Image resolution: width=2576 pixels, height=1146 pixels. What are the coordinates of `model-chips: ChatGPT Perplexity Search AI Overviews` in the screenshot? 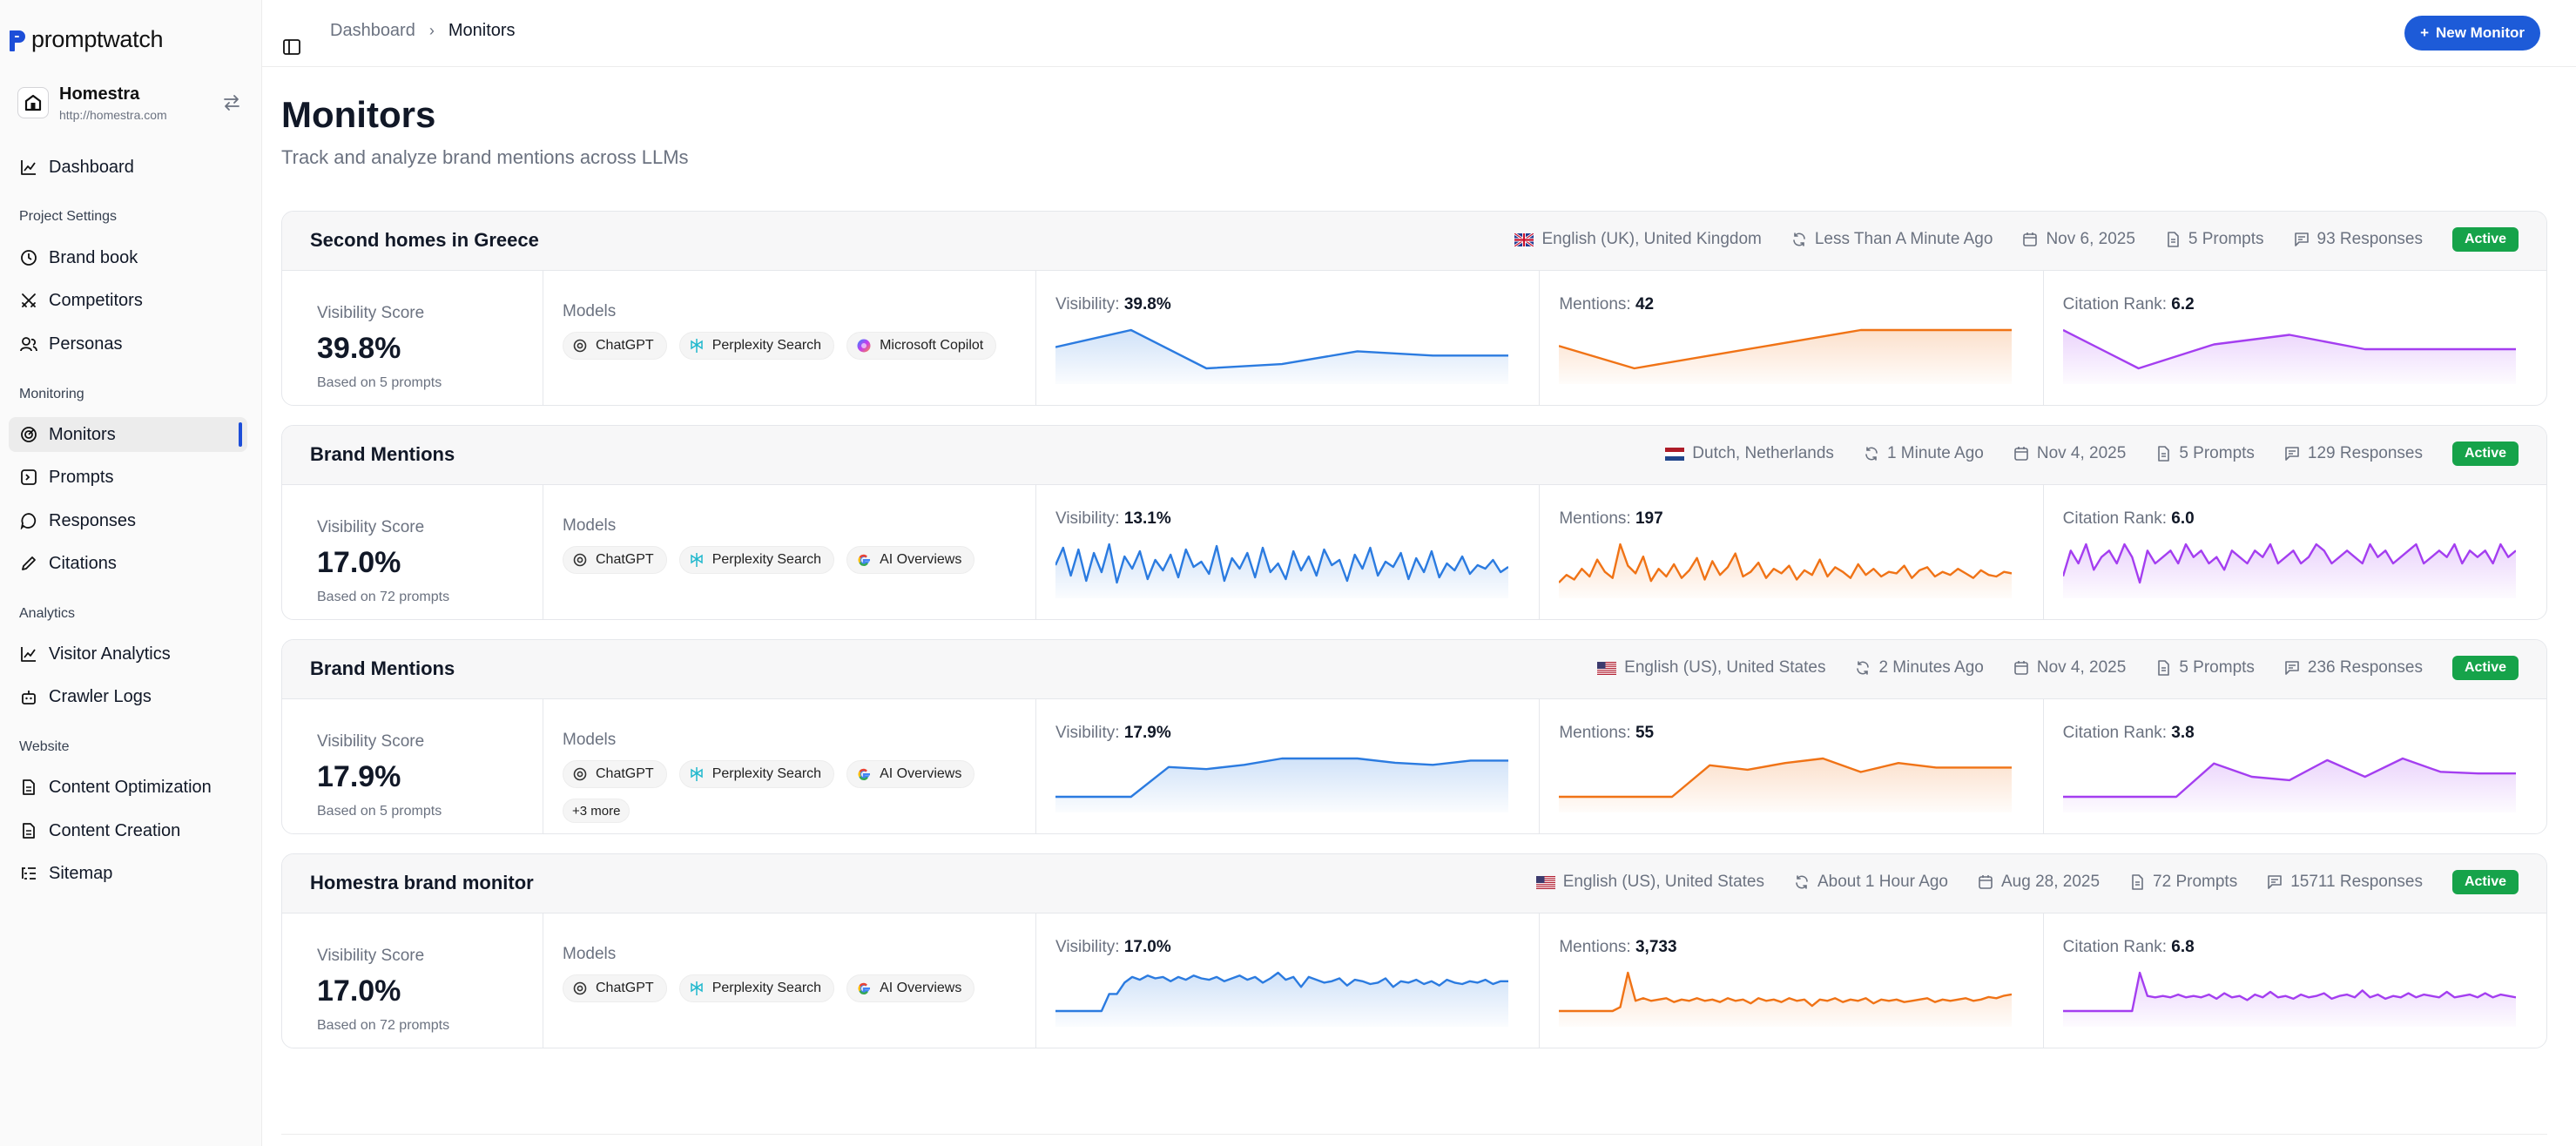 It's located at (789, 988).